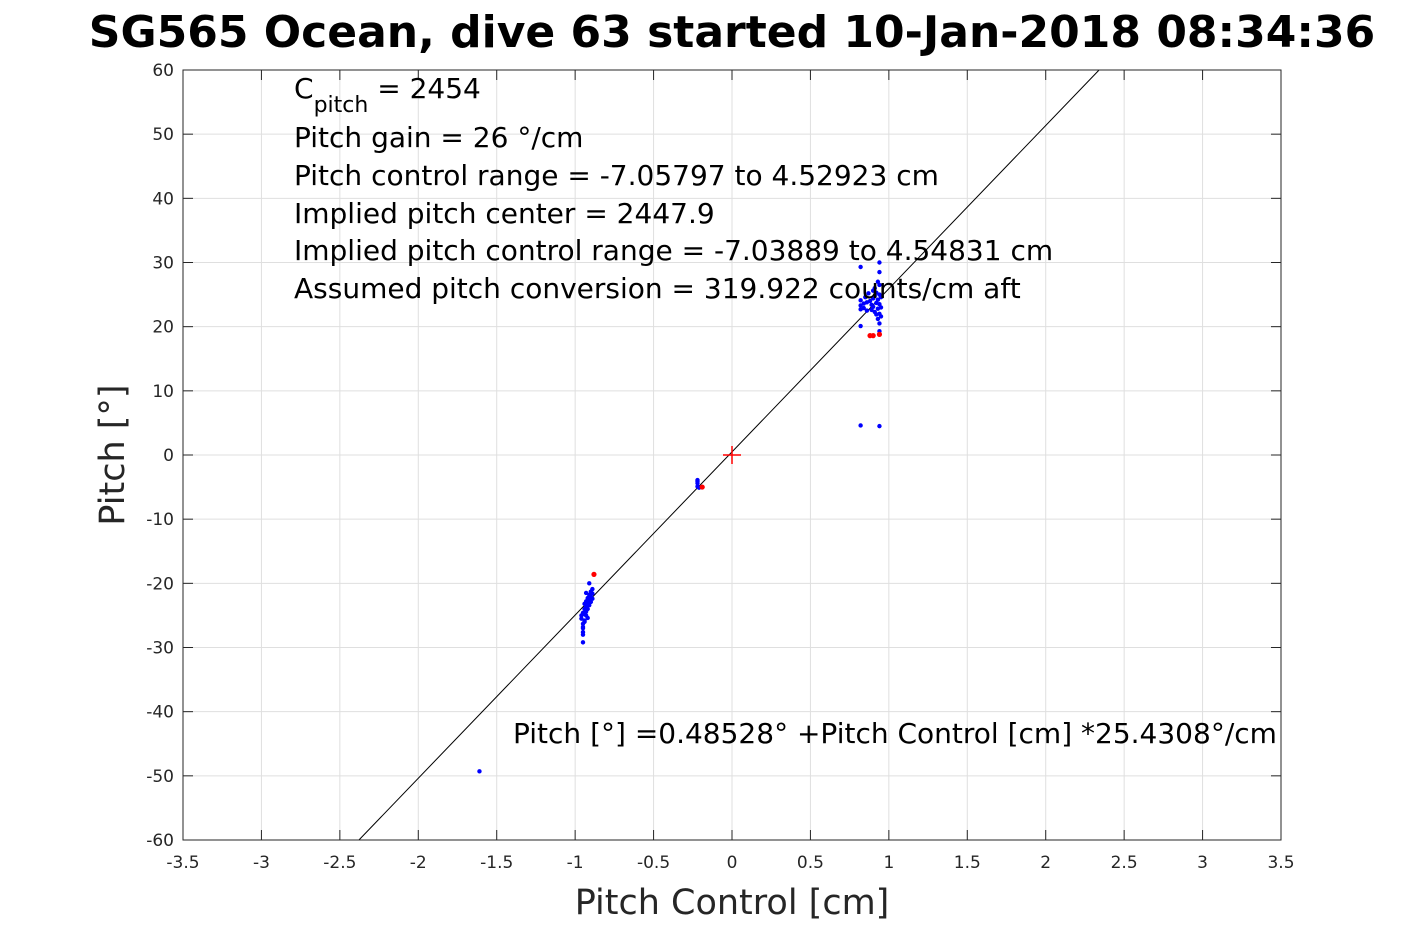 This screenshot has height=945, width=1417. Describe the element at coordinates (1202, 863) in the screenshot. I see `x-tick-label: 3` at that location.